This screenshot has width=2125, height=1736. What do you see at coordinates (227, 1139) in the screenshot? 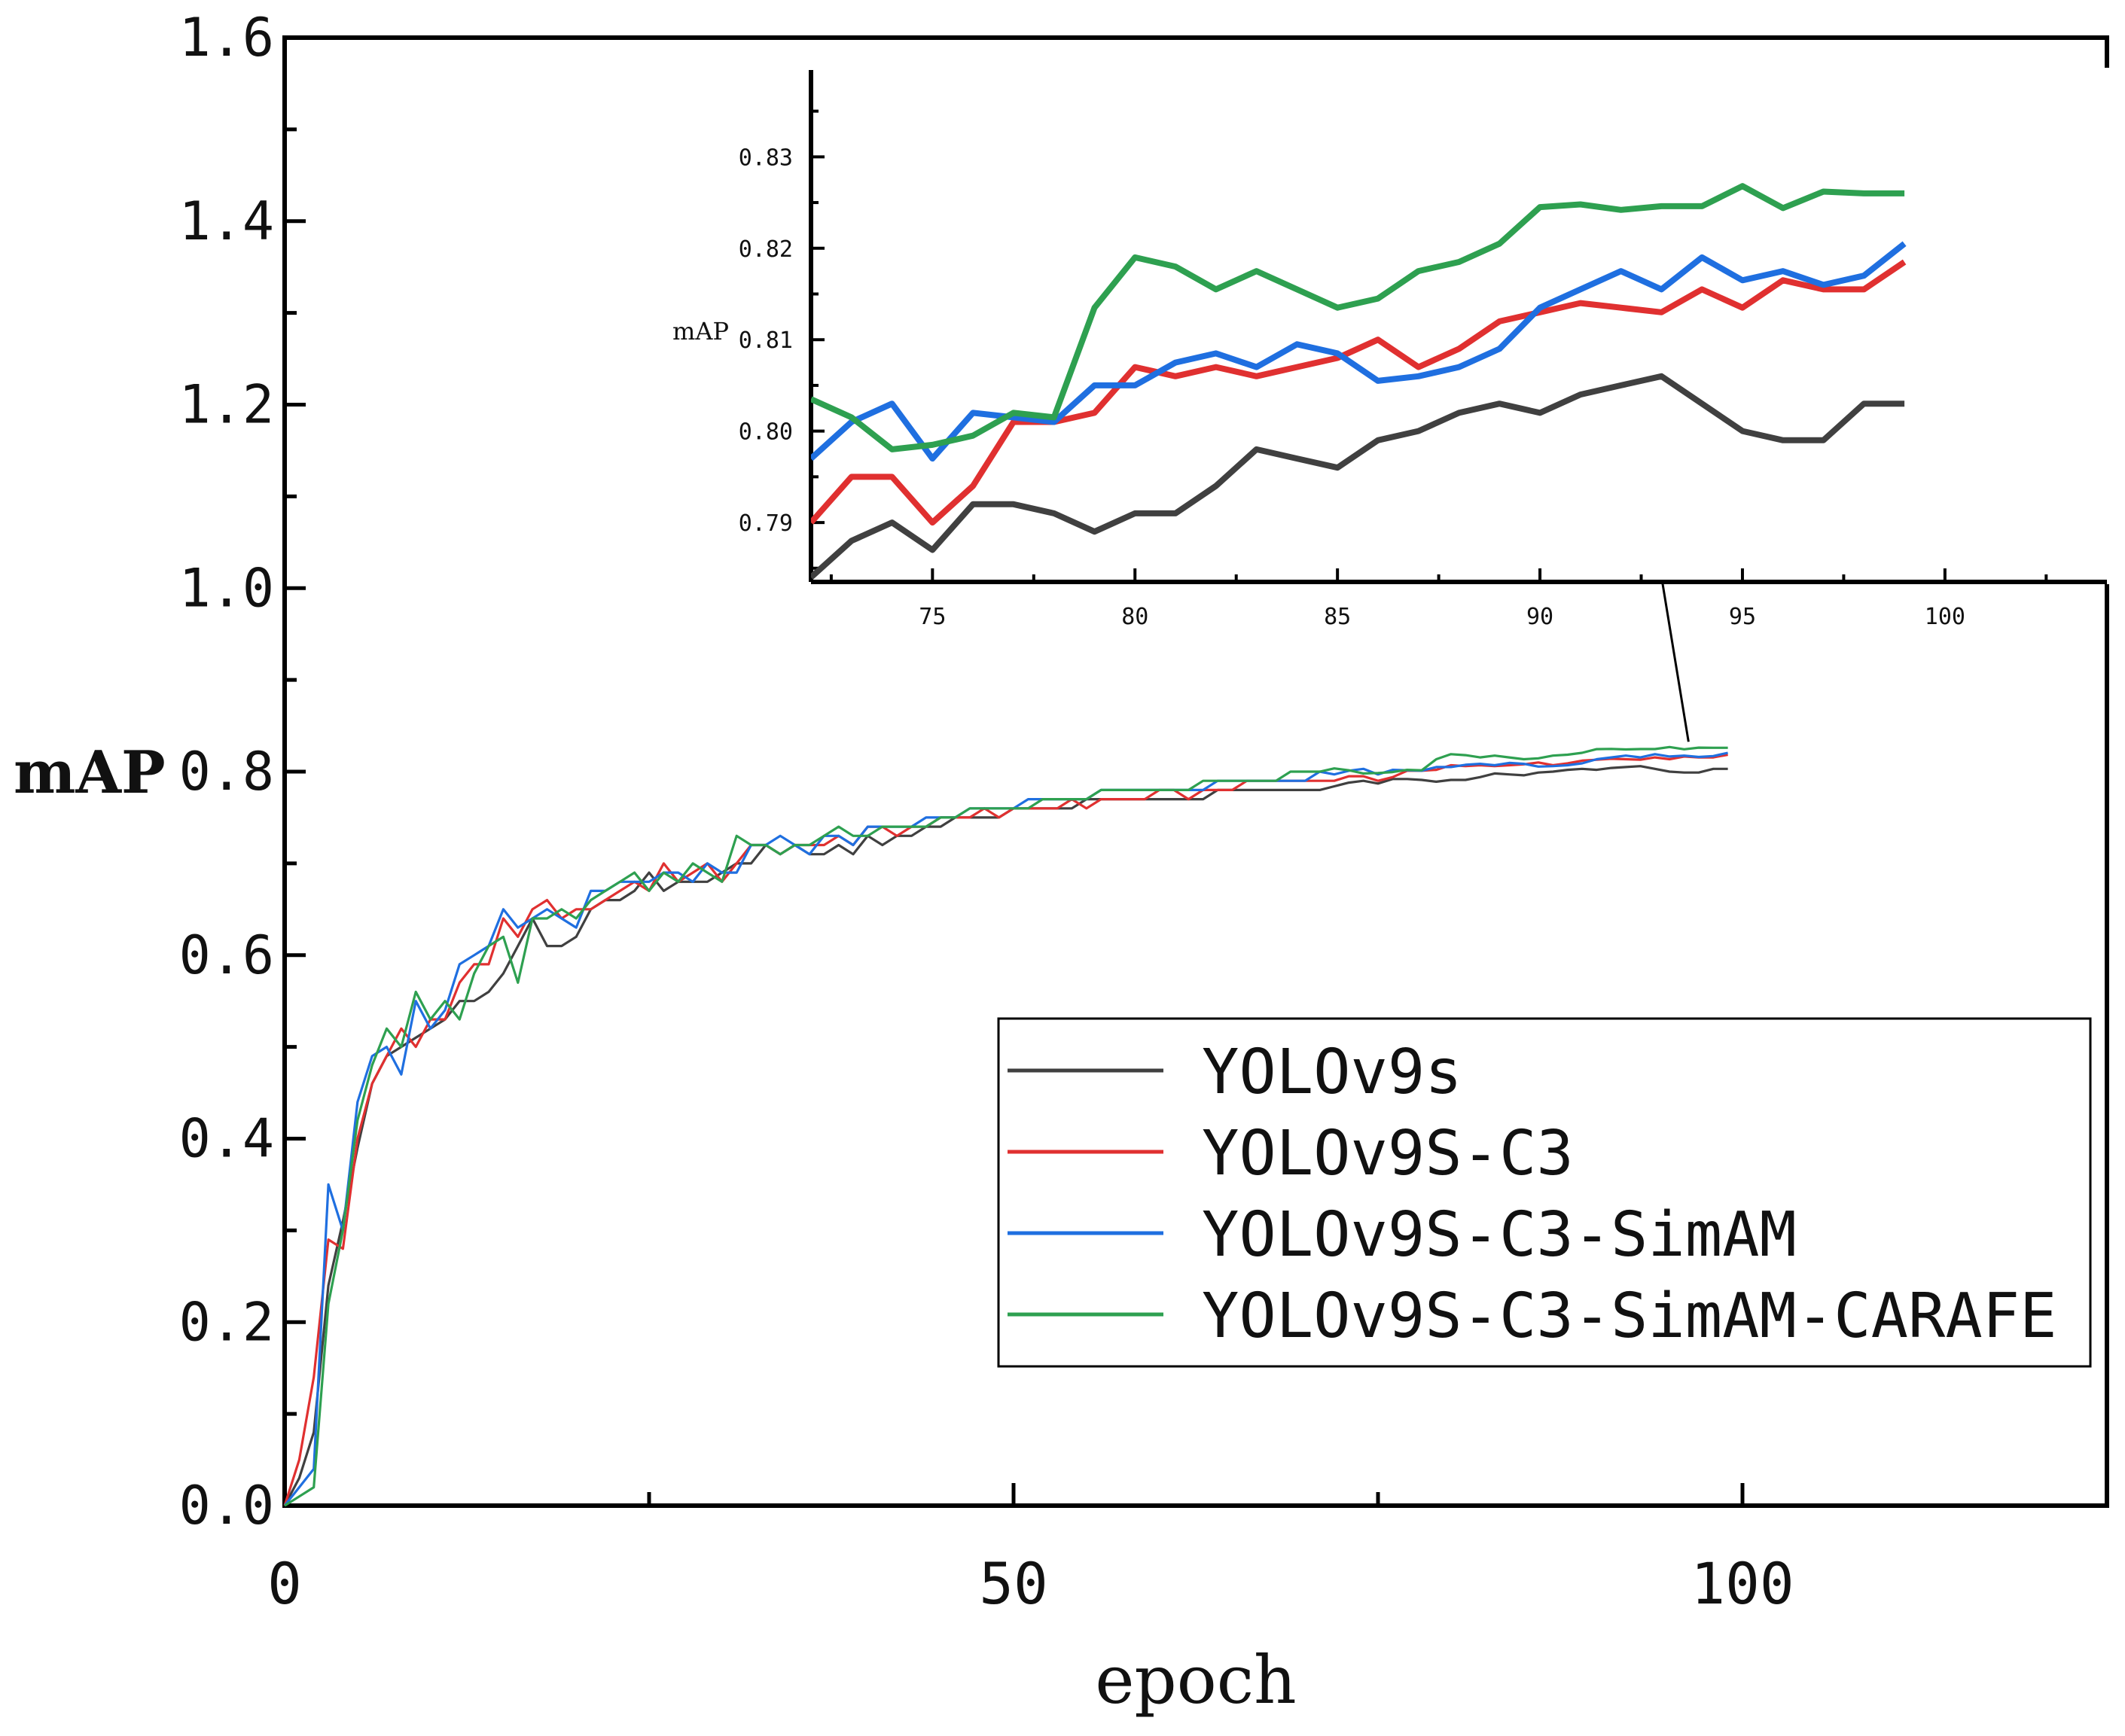
I see `y-tick-label: 0.4` at bounding box center [227, 1139].